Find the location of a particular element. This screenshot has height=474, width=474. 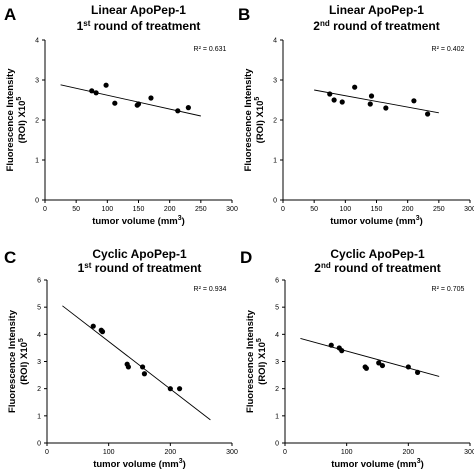

x-tick-label: 150 is located at coordinates (139, 209).